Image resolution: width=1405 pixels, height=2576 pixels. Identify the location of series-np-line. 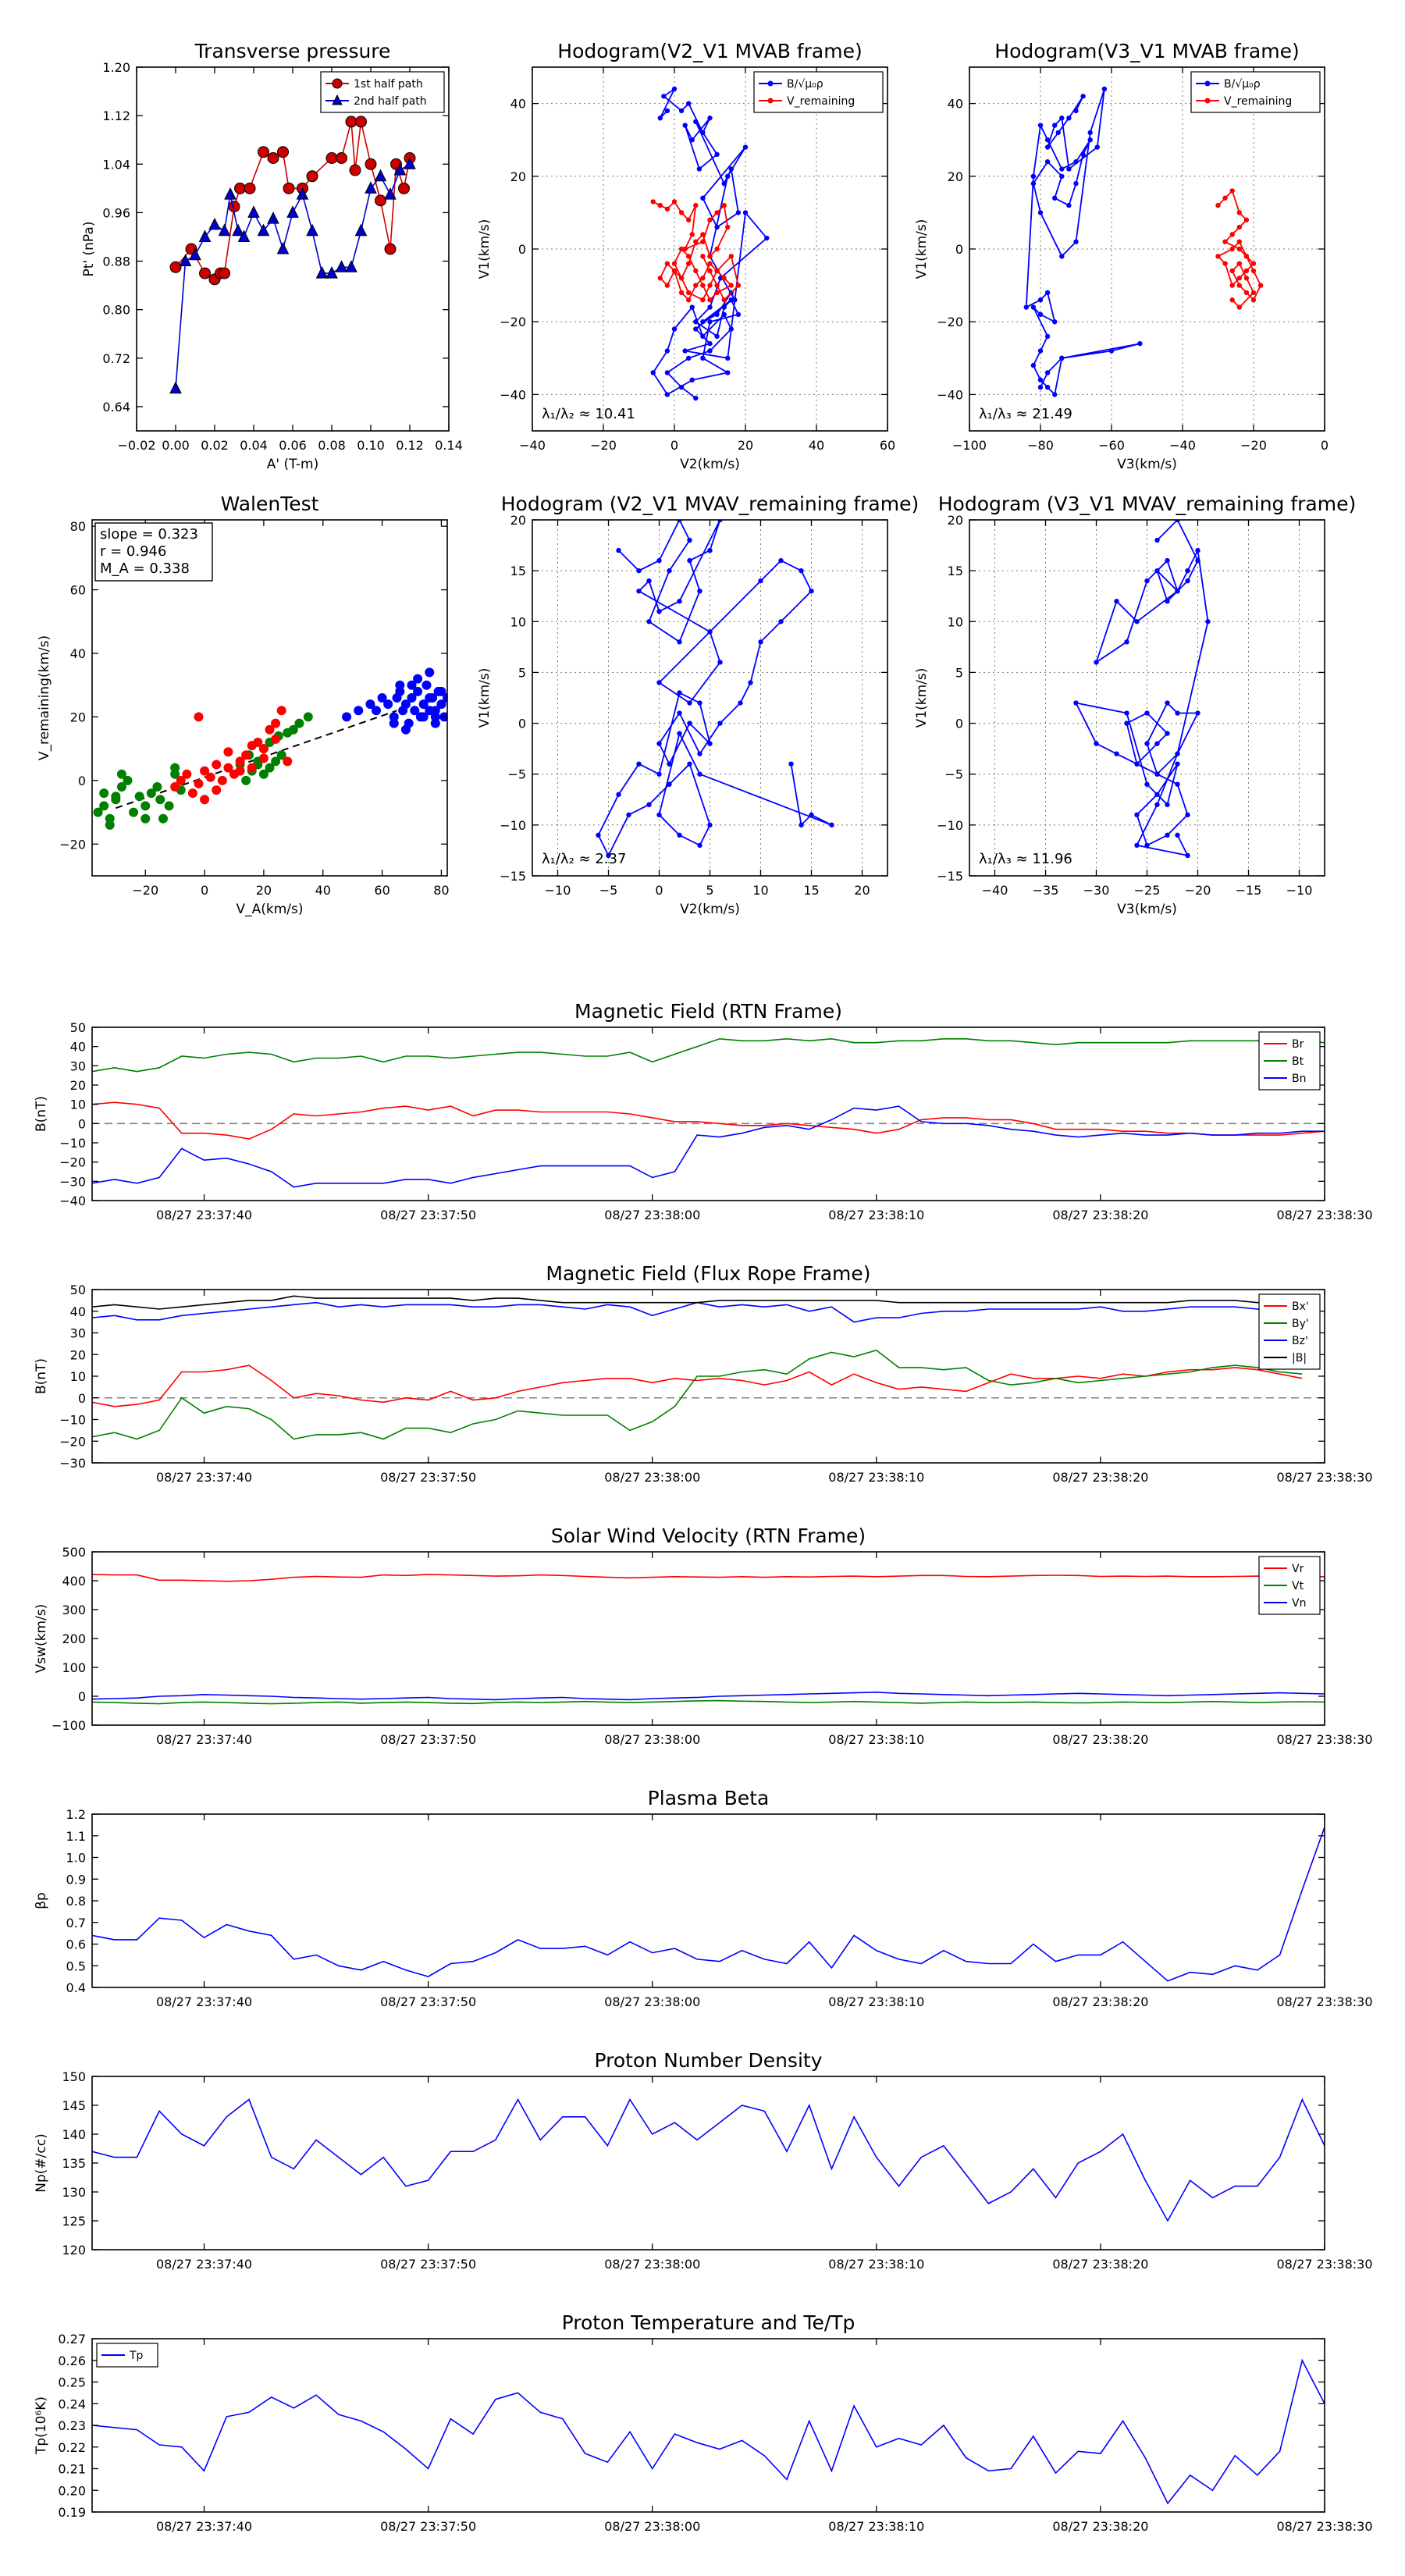
(709, 2159).